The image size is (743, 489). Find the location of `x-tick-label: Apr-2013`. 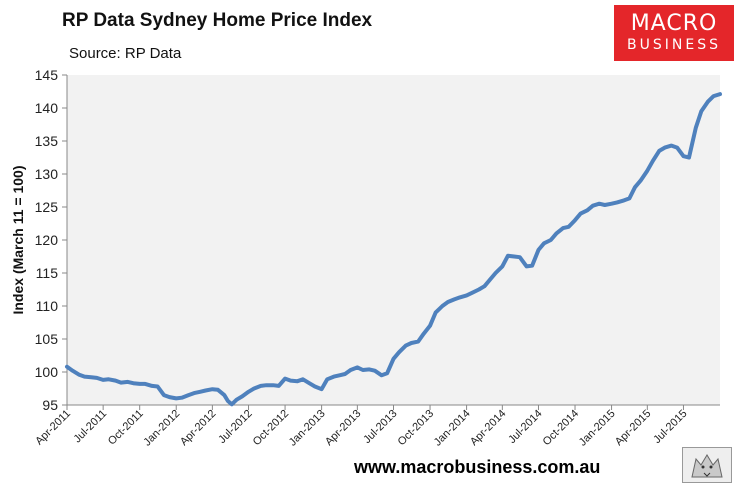

x-tick-label: Apr-2013 is located at coordinates (343, 428).